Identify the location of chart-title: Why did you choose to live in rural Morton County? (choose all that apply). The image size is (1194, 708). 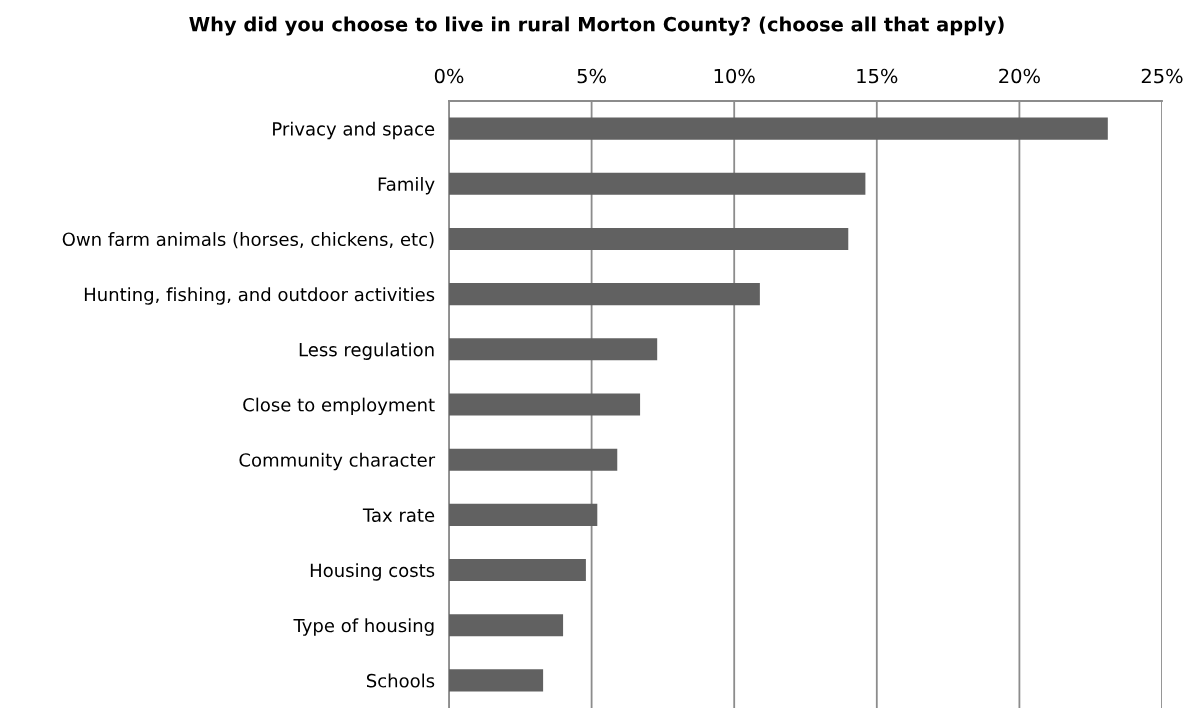
(596, 26).